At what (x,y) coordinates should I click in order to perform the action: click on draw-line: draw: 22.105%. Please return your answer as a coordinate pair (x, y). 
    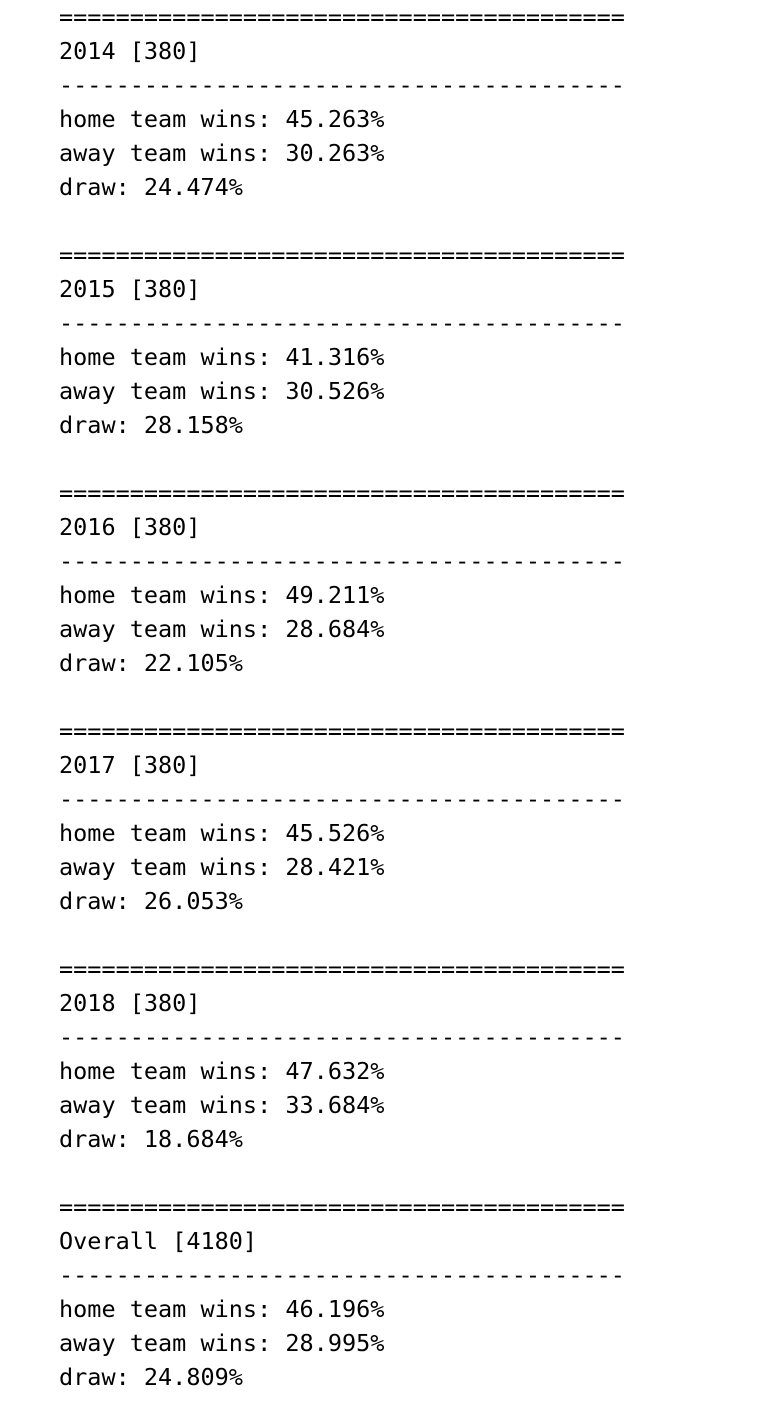
    Looking at the image, I should click on (151, 663).